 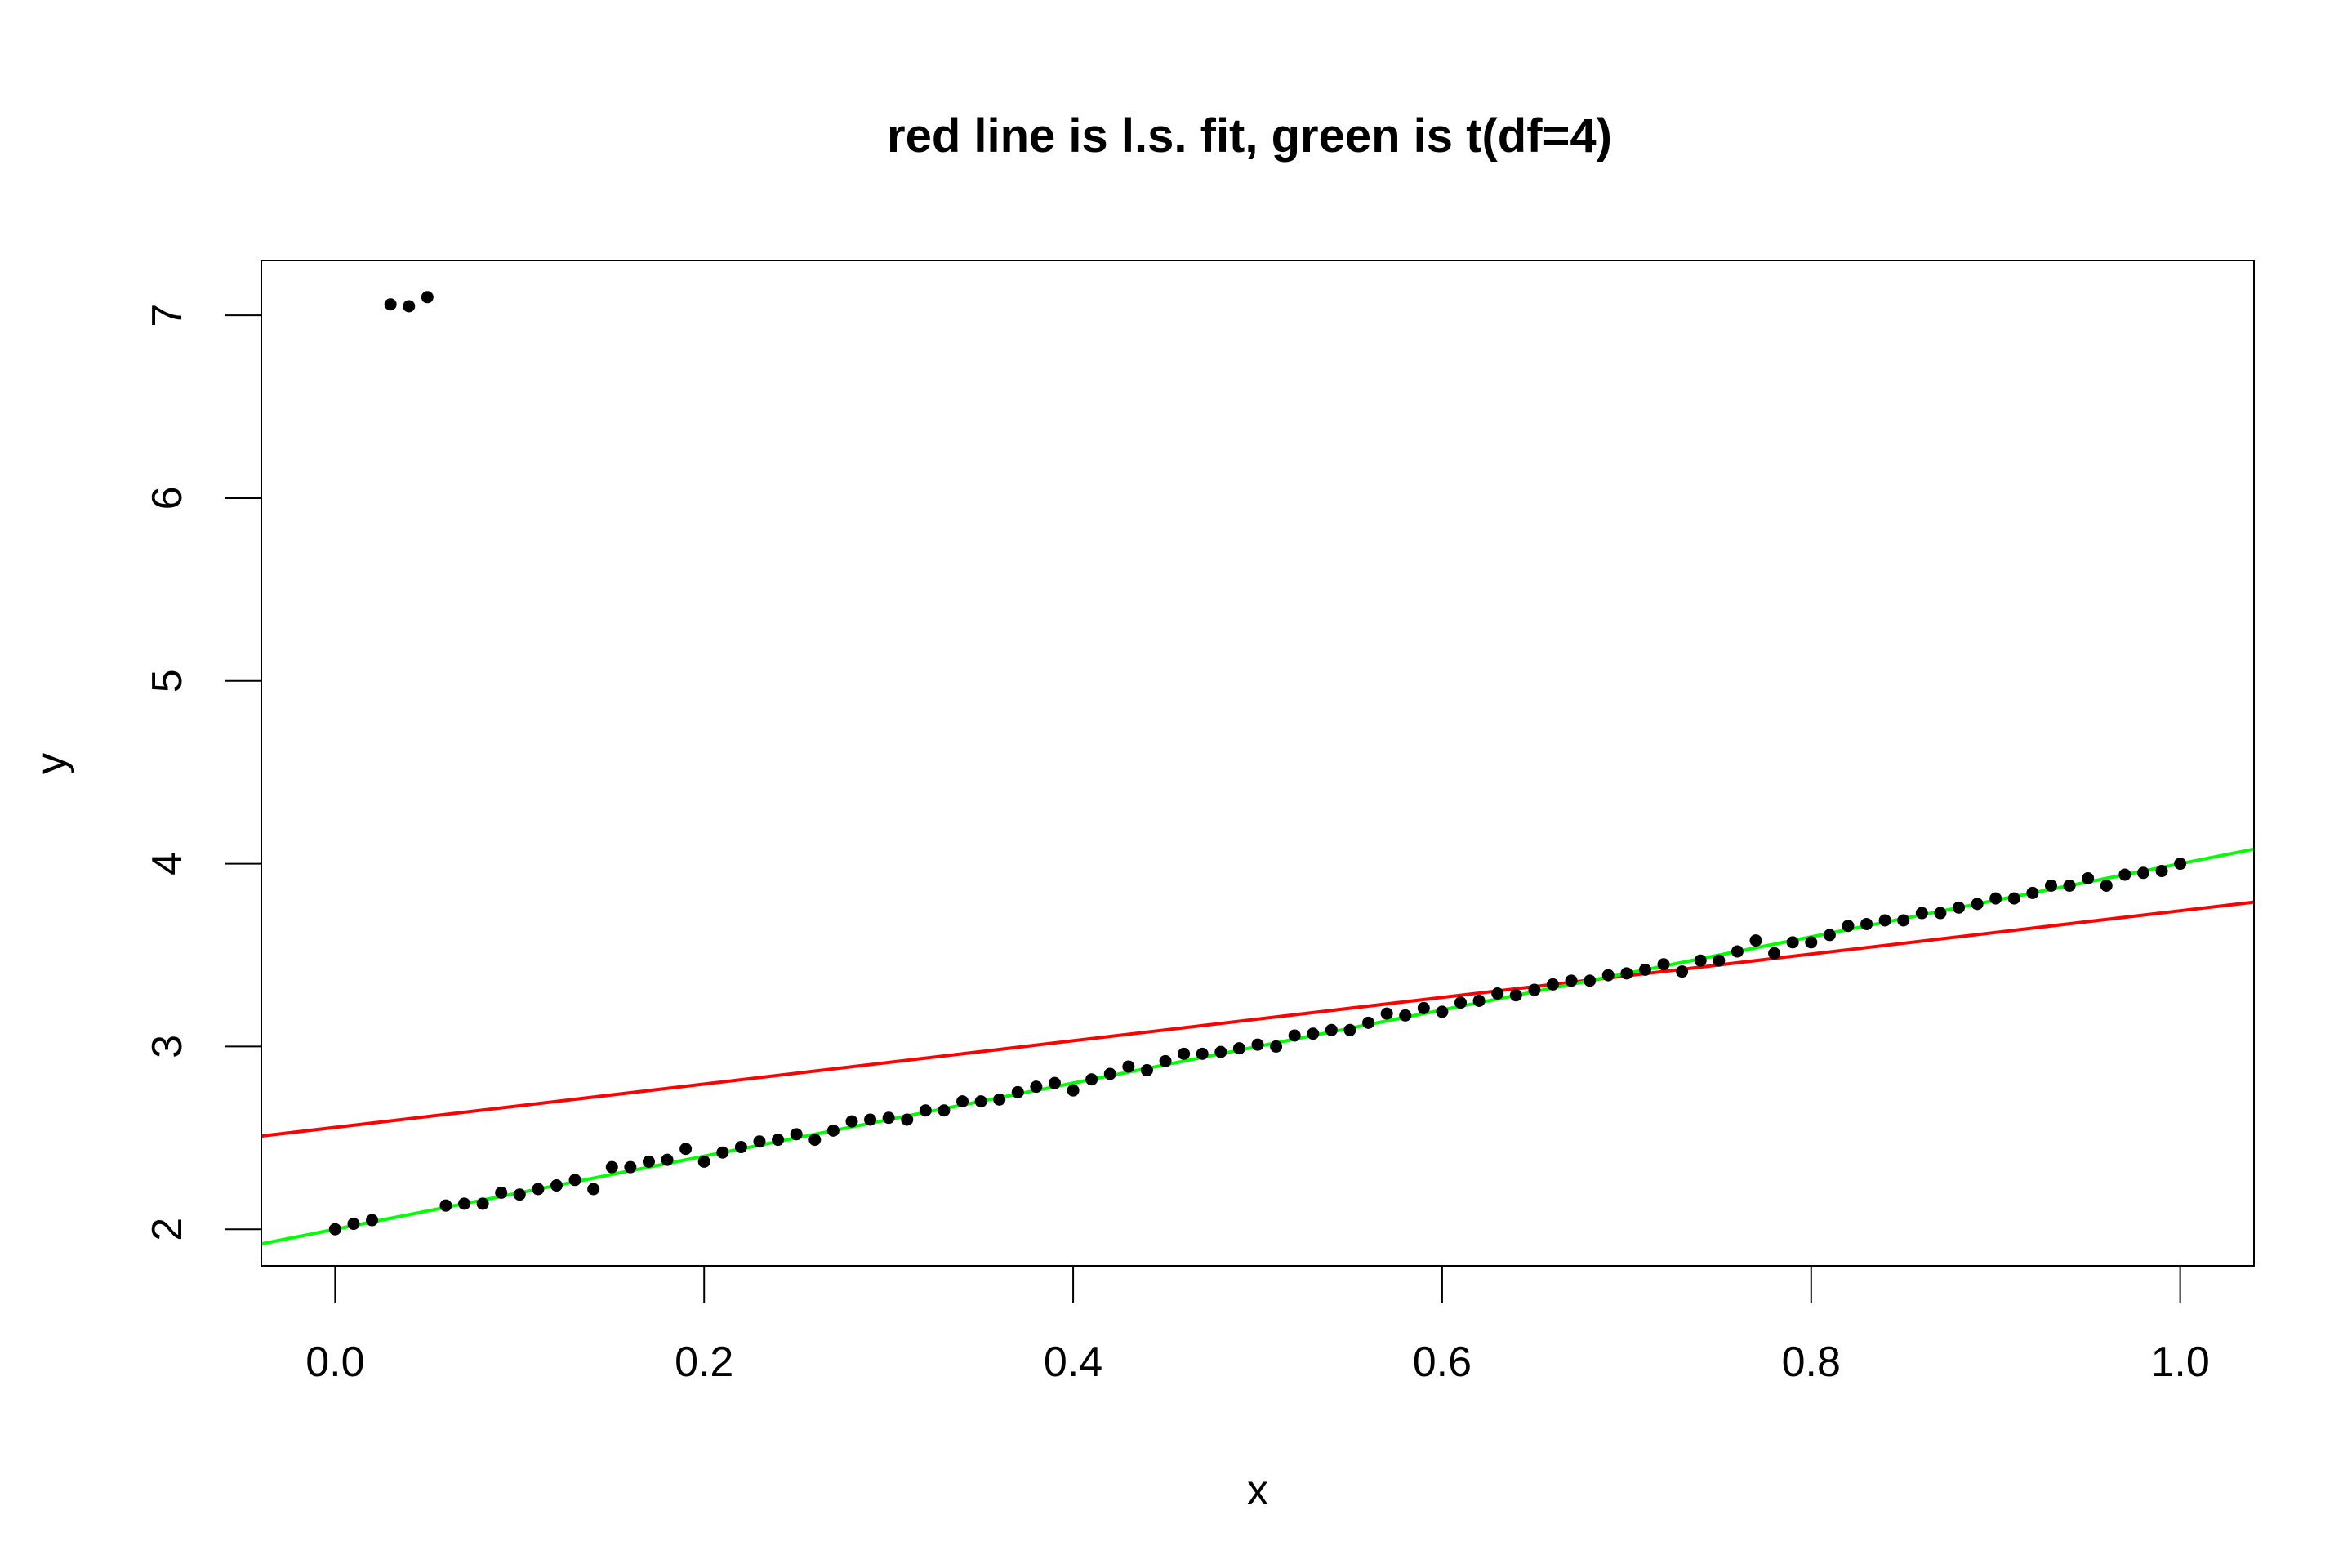 What do you see at coordinates (1258, 1019) in the screenshot?
I see `ls-fit-line` at bounding box center [1258, 1019].